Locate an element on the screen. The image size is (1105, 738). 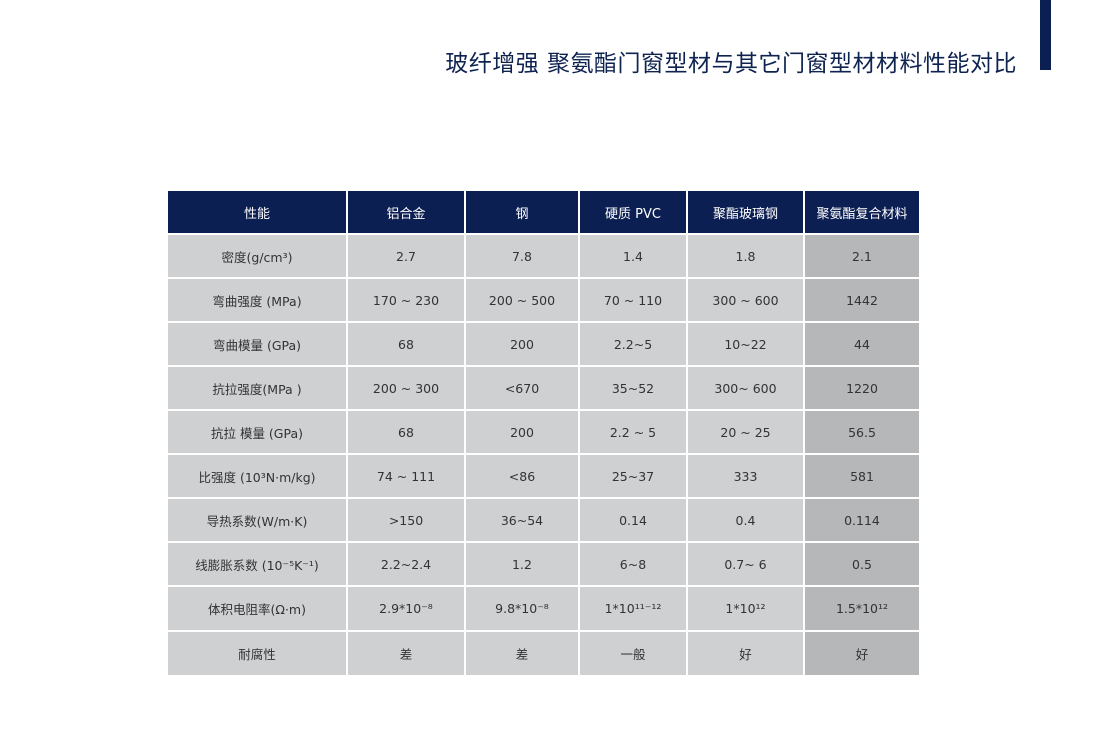
table-cell: 0.4 is located at coordinates (745, 521).